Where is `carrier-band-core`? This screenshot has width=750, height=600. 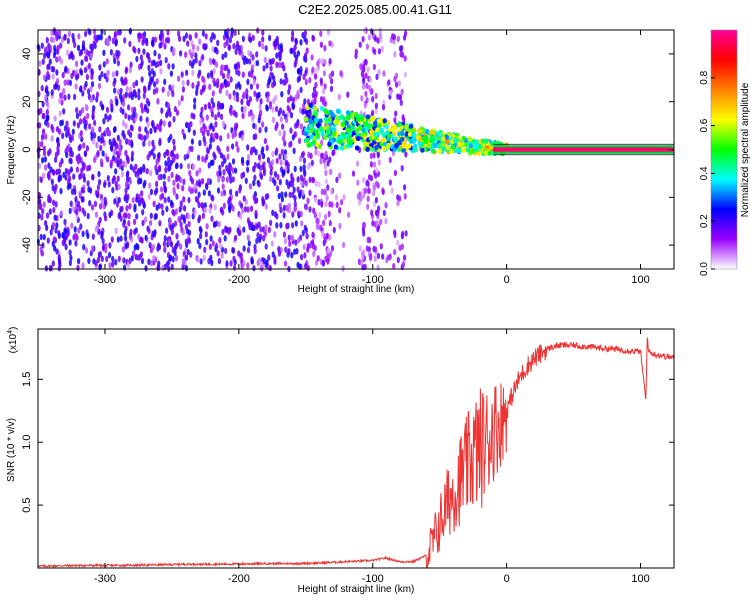 carrier-band-core is located at coordinates (583, 149).